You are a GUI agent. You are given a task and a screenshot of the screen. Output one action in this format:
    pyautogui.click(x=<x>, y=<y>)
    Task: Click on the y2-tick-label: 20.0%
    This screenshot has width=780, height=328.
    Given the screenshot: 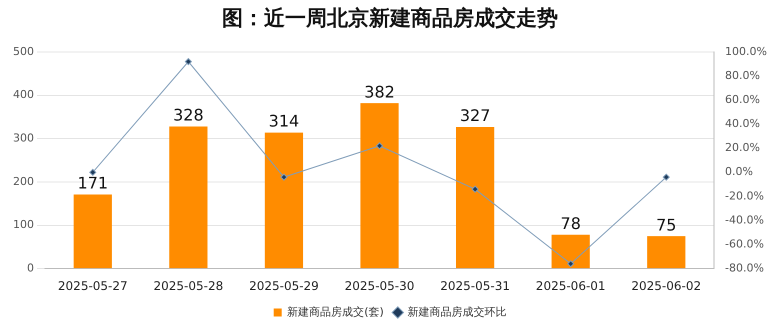 What is the action you would take?
    pyautogui.click(x=742, y=147)
    